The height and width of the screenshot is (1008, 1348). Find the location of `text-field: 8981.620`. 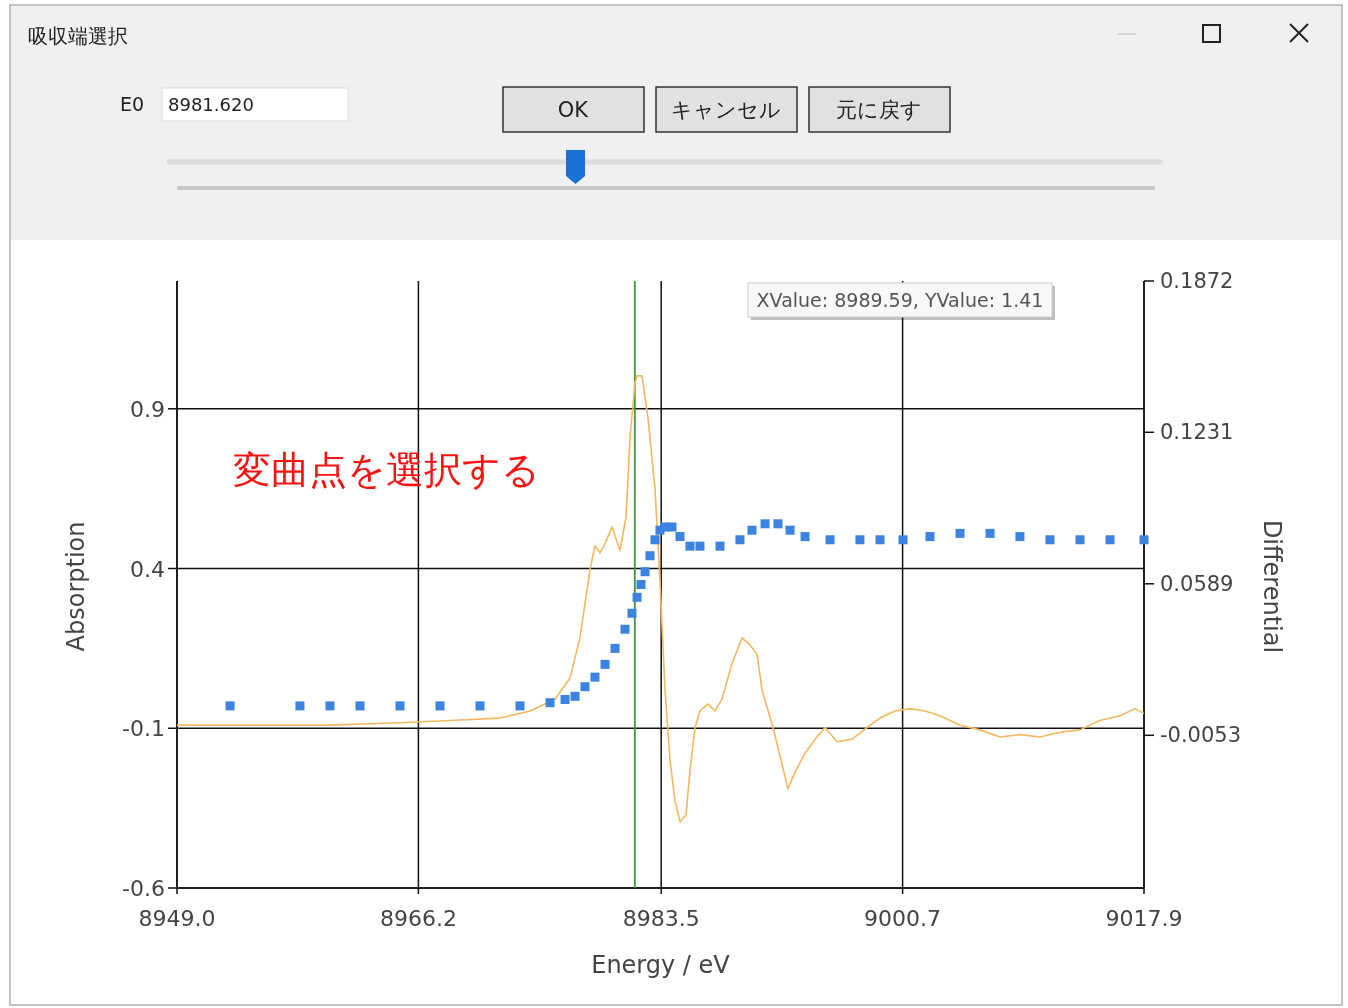

text-field: 8981.620 is located at coordinates (255, 104).